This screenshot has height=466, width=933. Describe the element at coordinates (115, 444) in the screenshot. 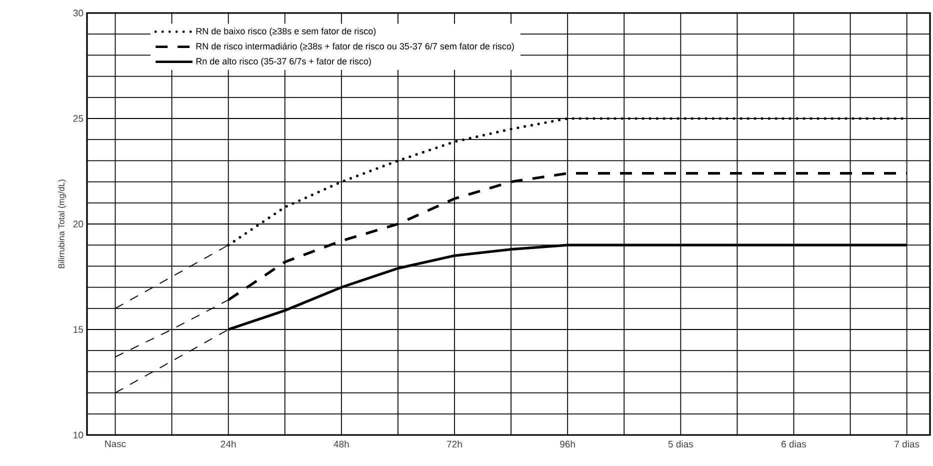

I see `x-tick-label: Nasc` at that location.